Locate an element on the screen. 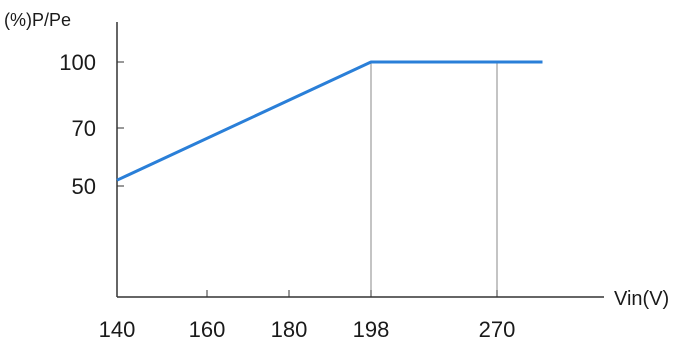  y-tick-label-100: 100 is located at coordinates (77, 62).